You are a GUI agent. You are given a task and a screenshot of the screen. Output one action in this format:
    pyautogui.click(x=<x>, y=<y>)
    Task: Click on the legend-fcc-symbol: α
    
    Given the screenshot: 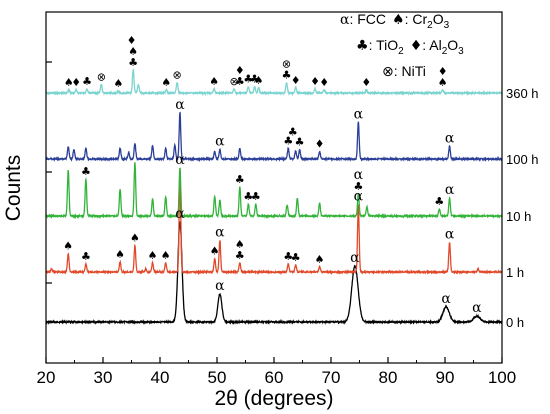 What is the action you would take?
    pyautogui.click(x=345, y=20)
    